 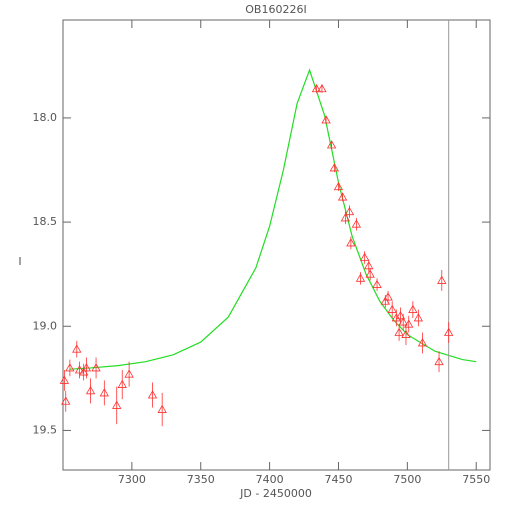 What do you see at coordinates (19, 261) in the screenshot?
I see `y-axis-label: I` at bounding box center [19, 261].